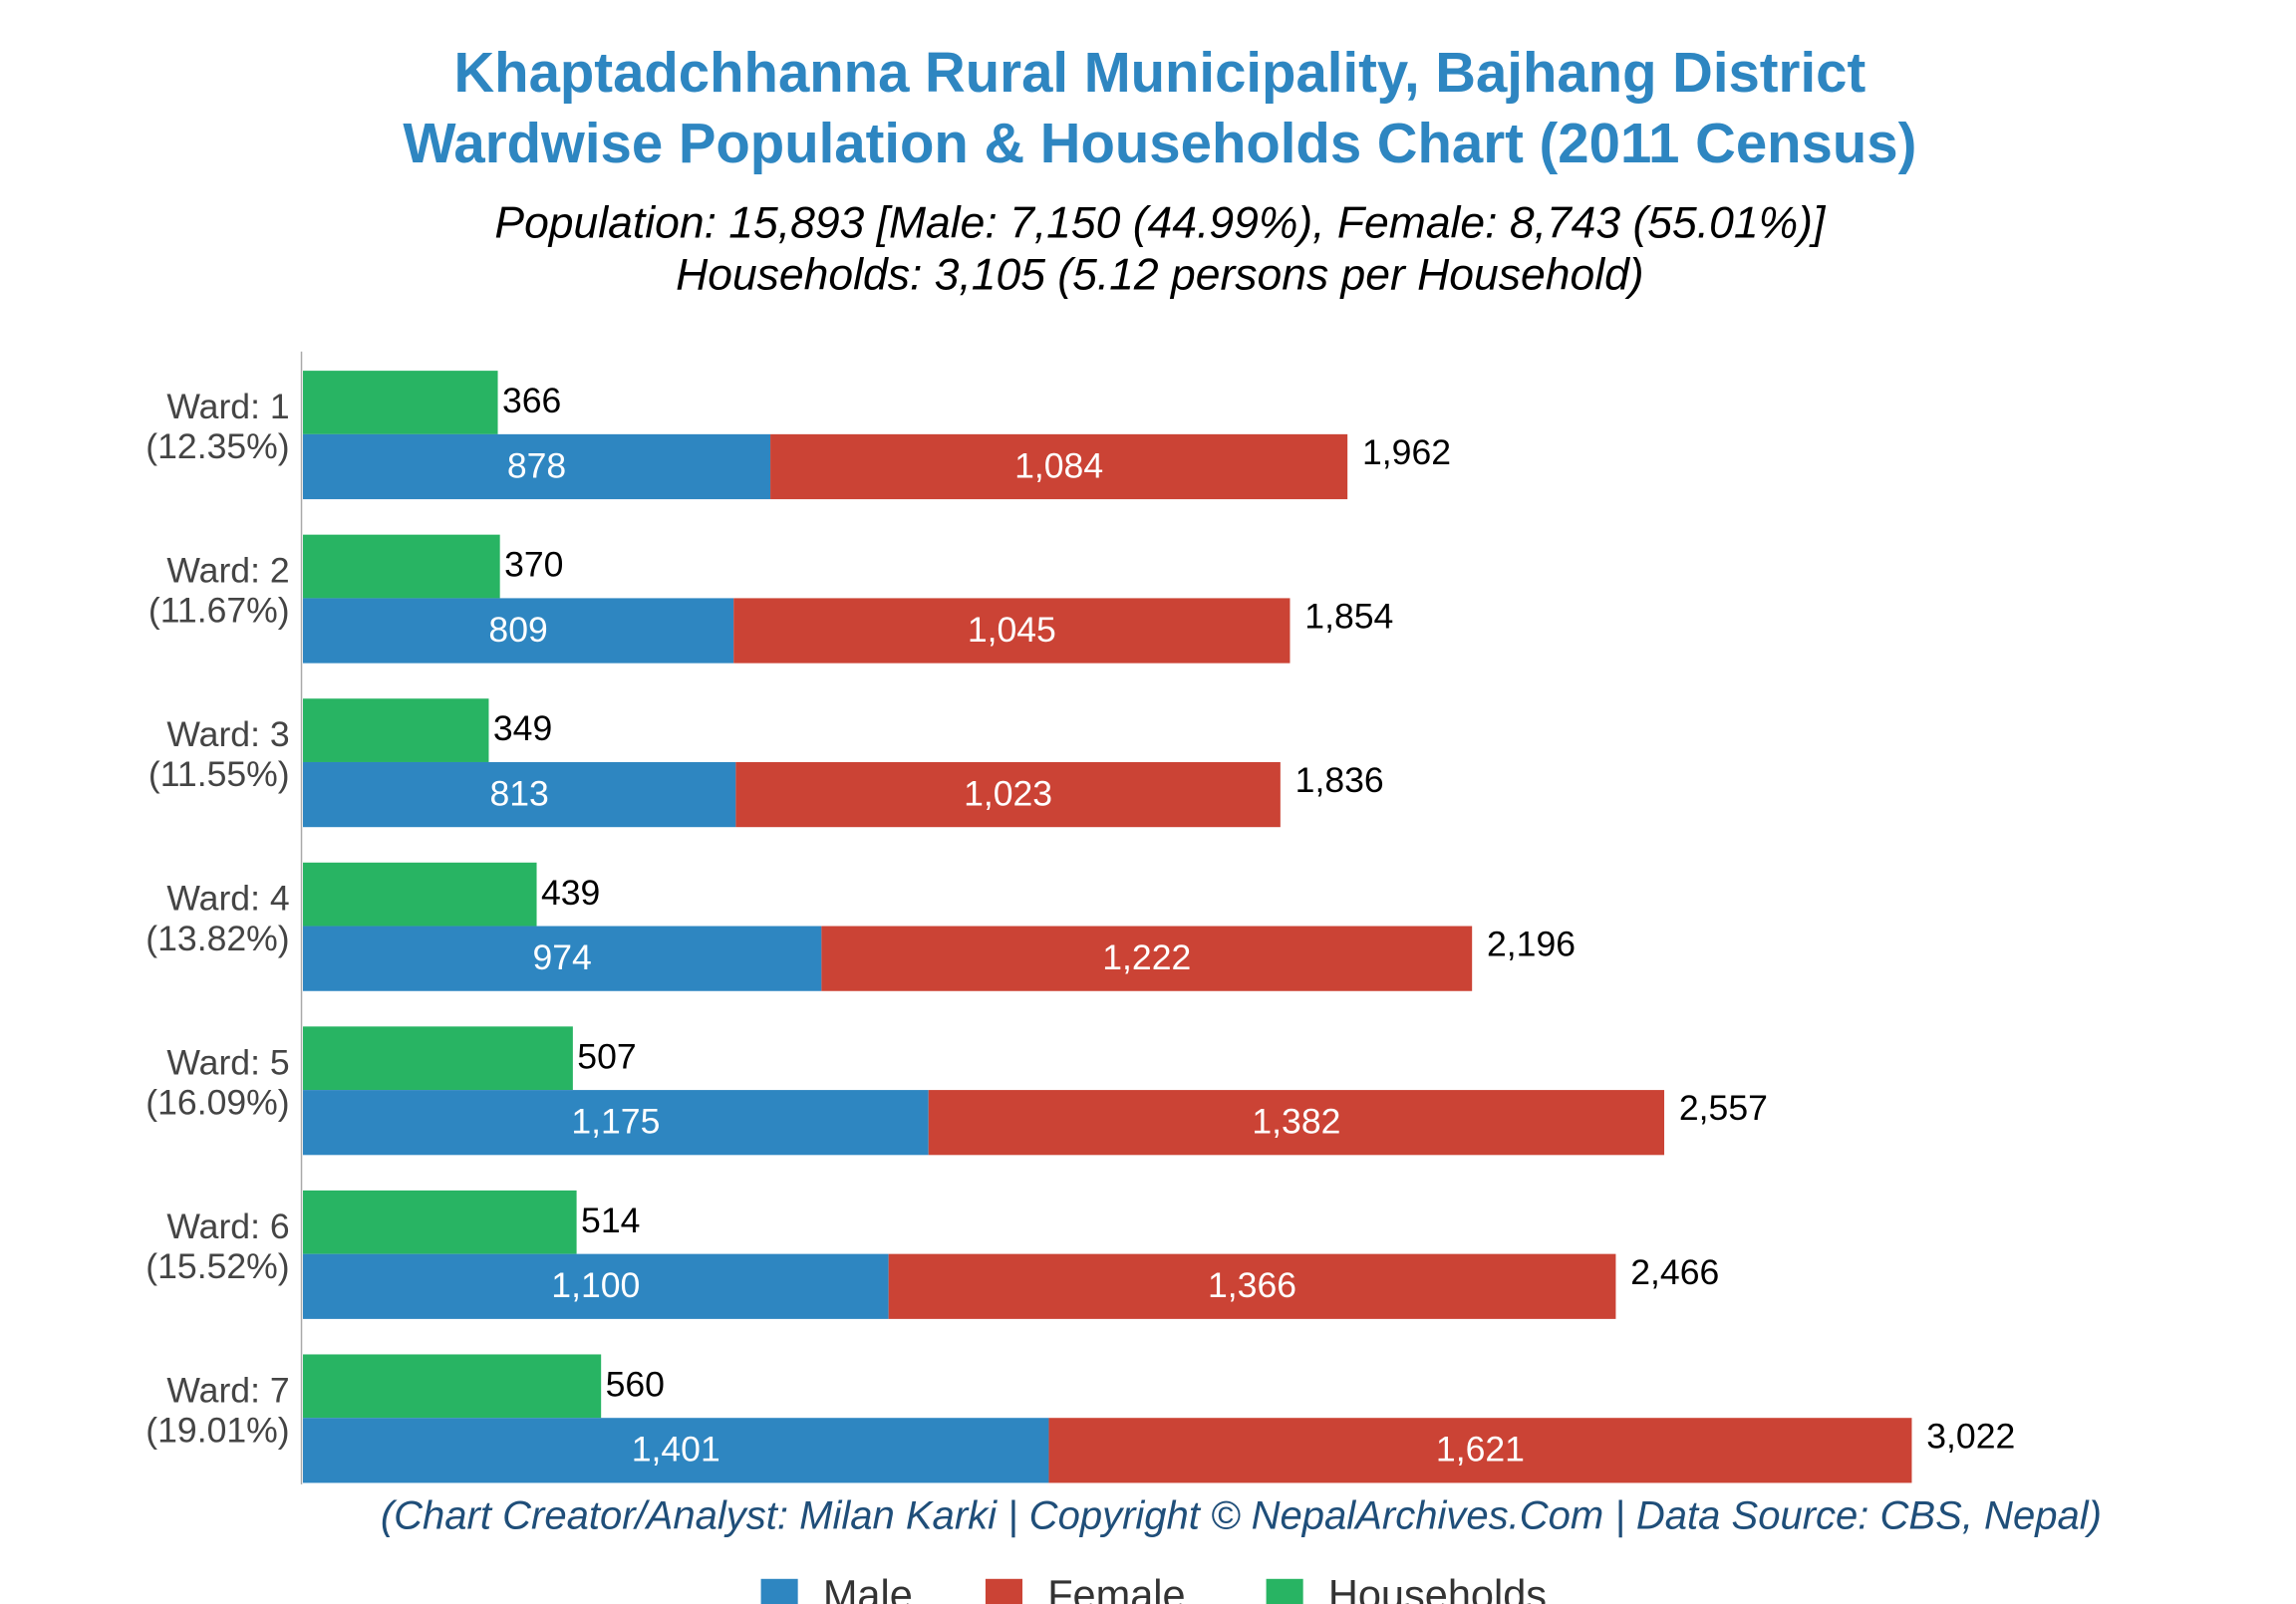 The image size is (2296, 1604). Describe the element at coordinates (227, 899) in the screenshot. I see `y-tick-label: Ward: 4` at that location.